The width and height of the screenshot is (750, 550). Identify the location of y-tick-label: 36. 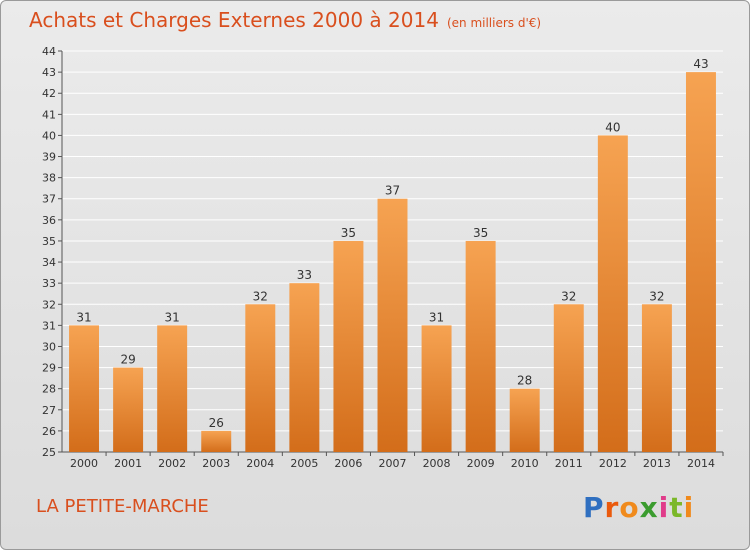
(49, 220).